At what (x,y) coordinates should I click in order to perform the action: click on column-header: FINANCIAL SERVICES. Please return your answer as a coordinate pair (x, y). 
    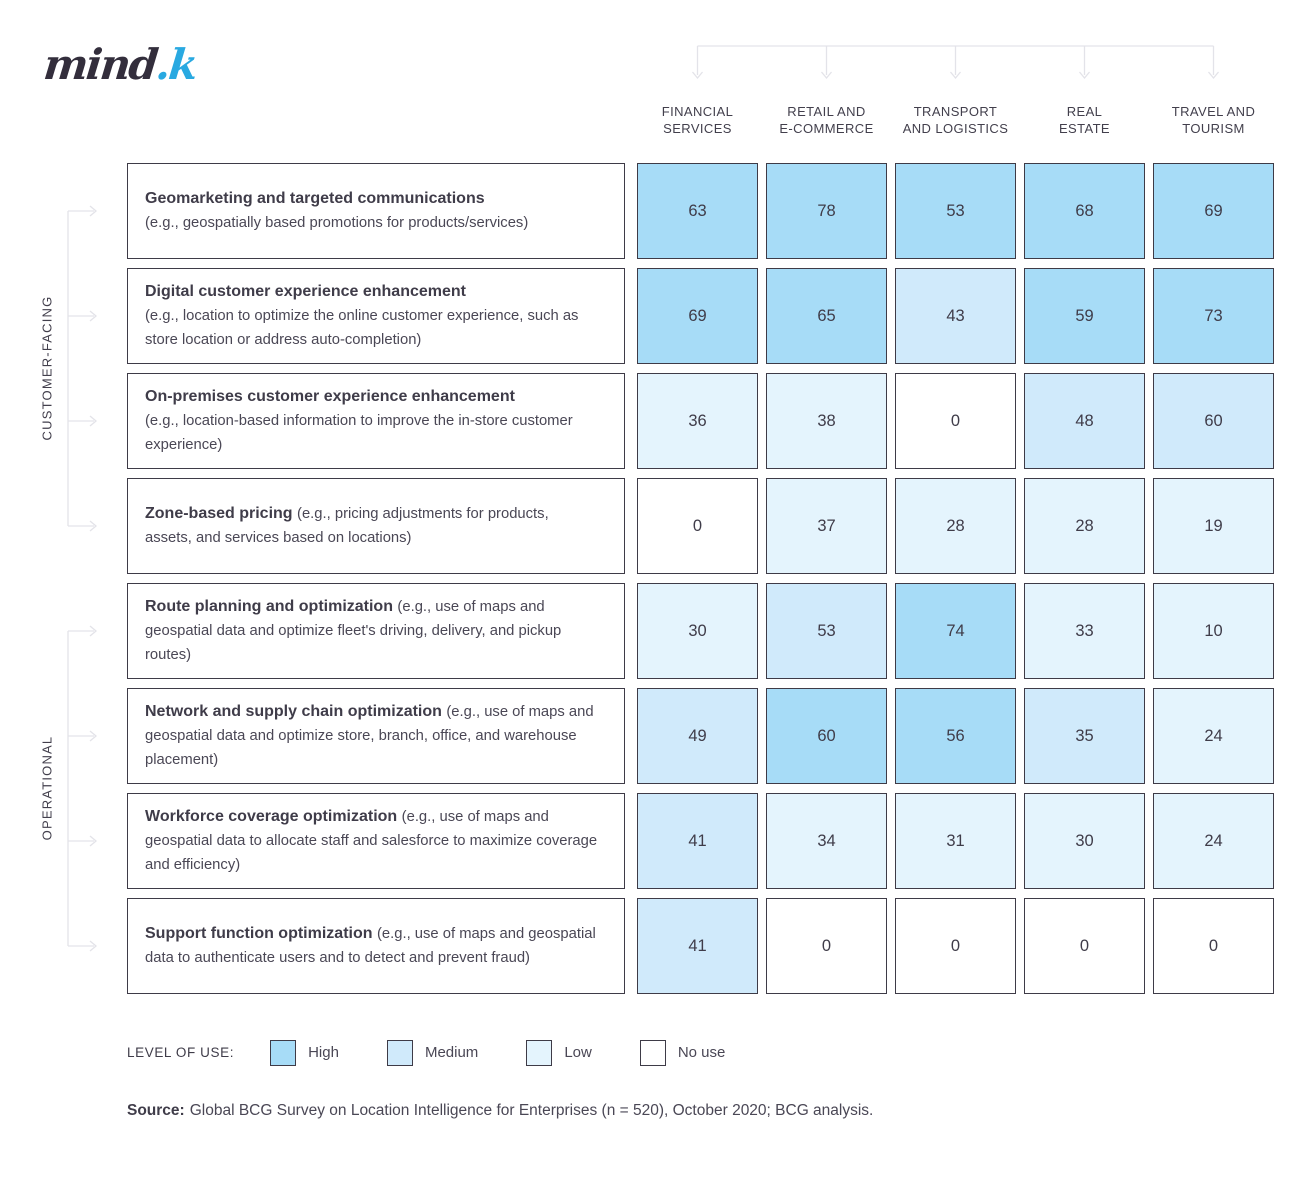
    Looking at the image, I should click on (697, 120).